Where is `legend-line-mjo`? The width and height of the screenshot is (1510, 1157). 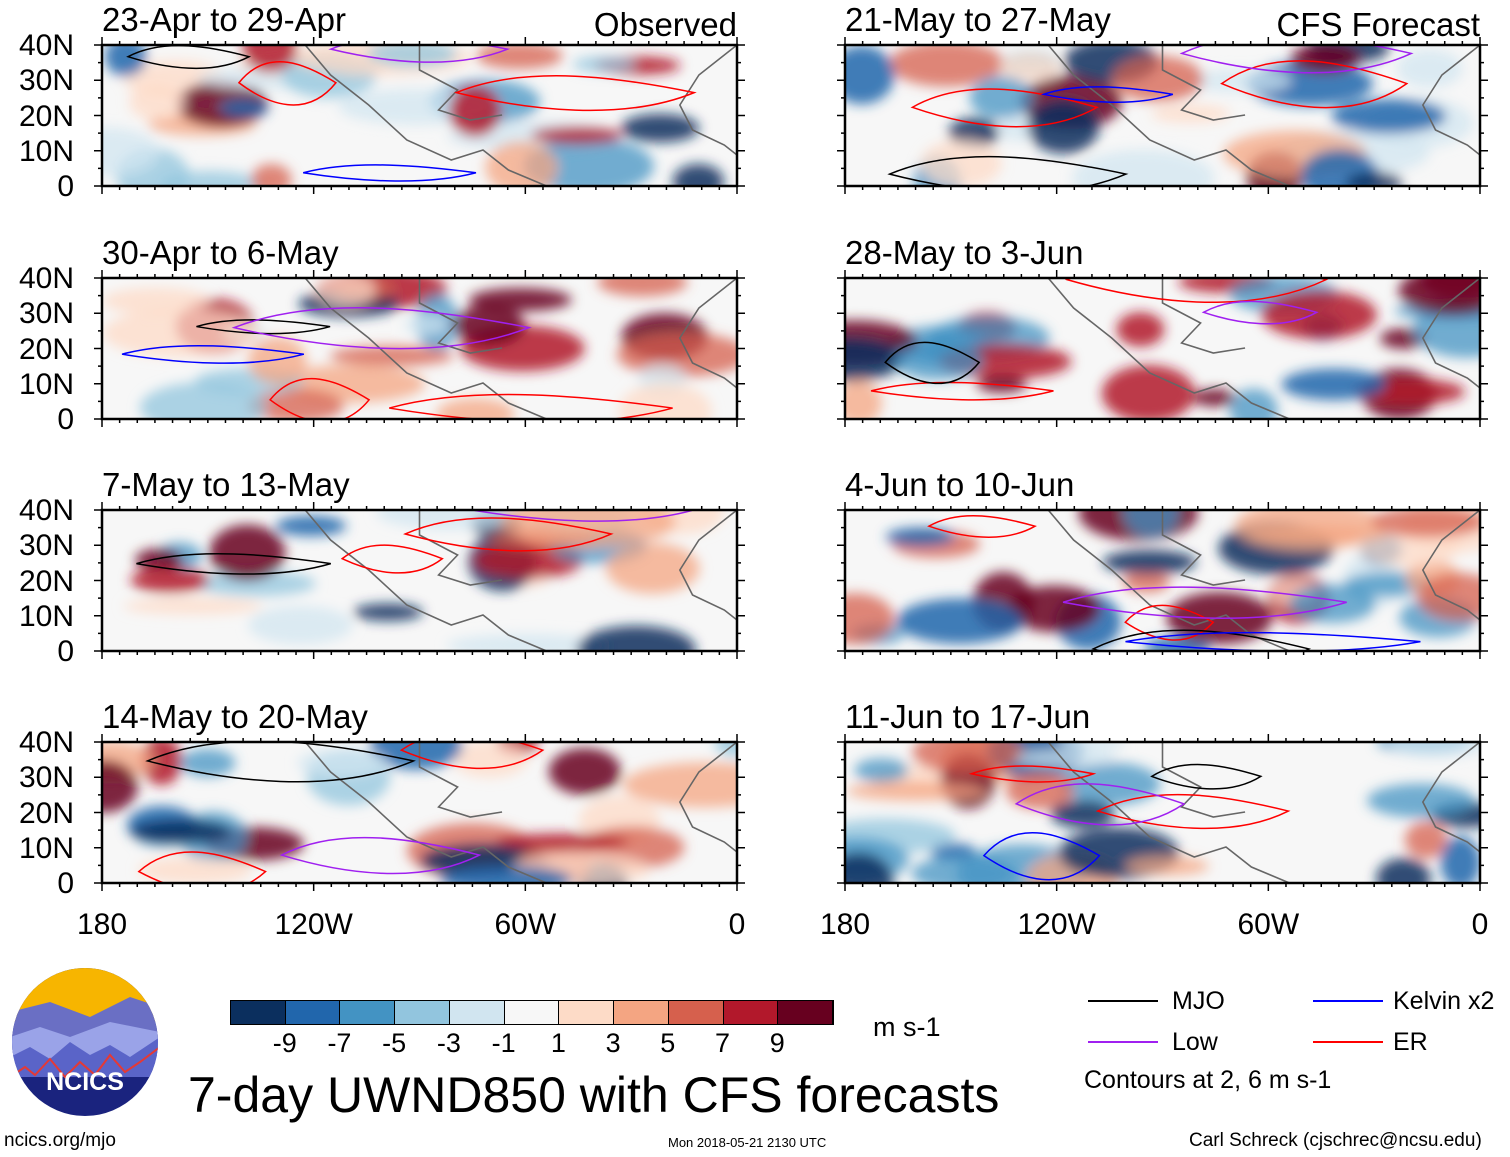
legend-line-mjo is located at coordinates (1123, 1001).